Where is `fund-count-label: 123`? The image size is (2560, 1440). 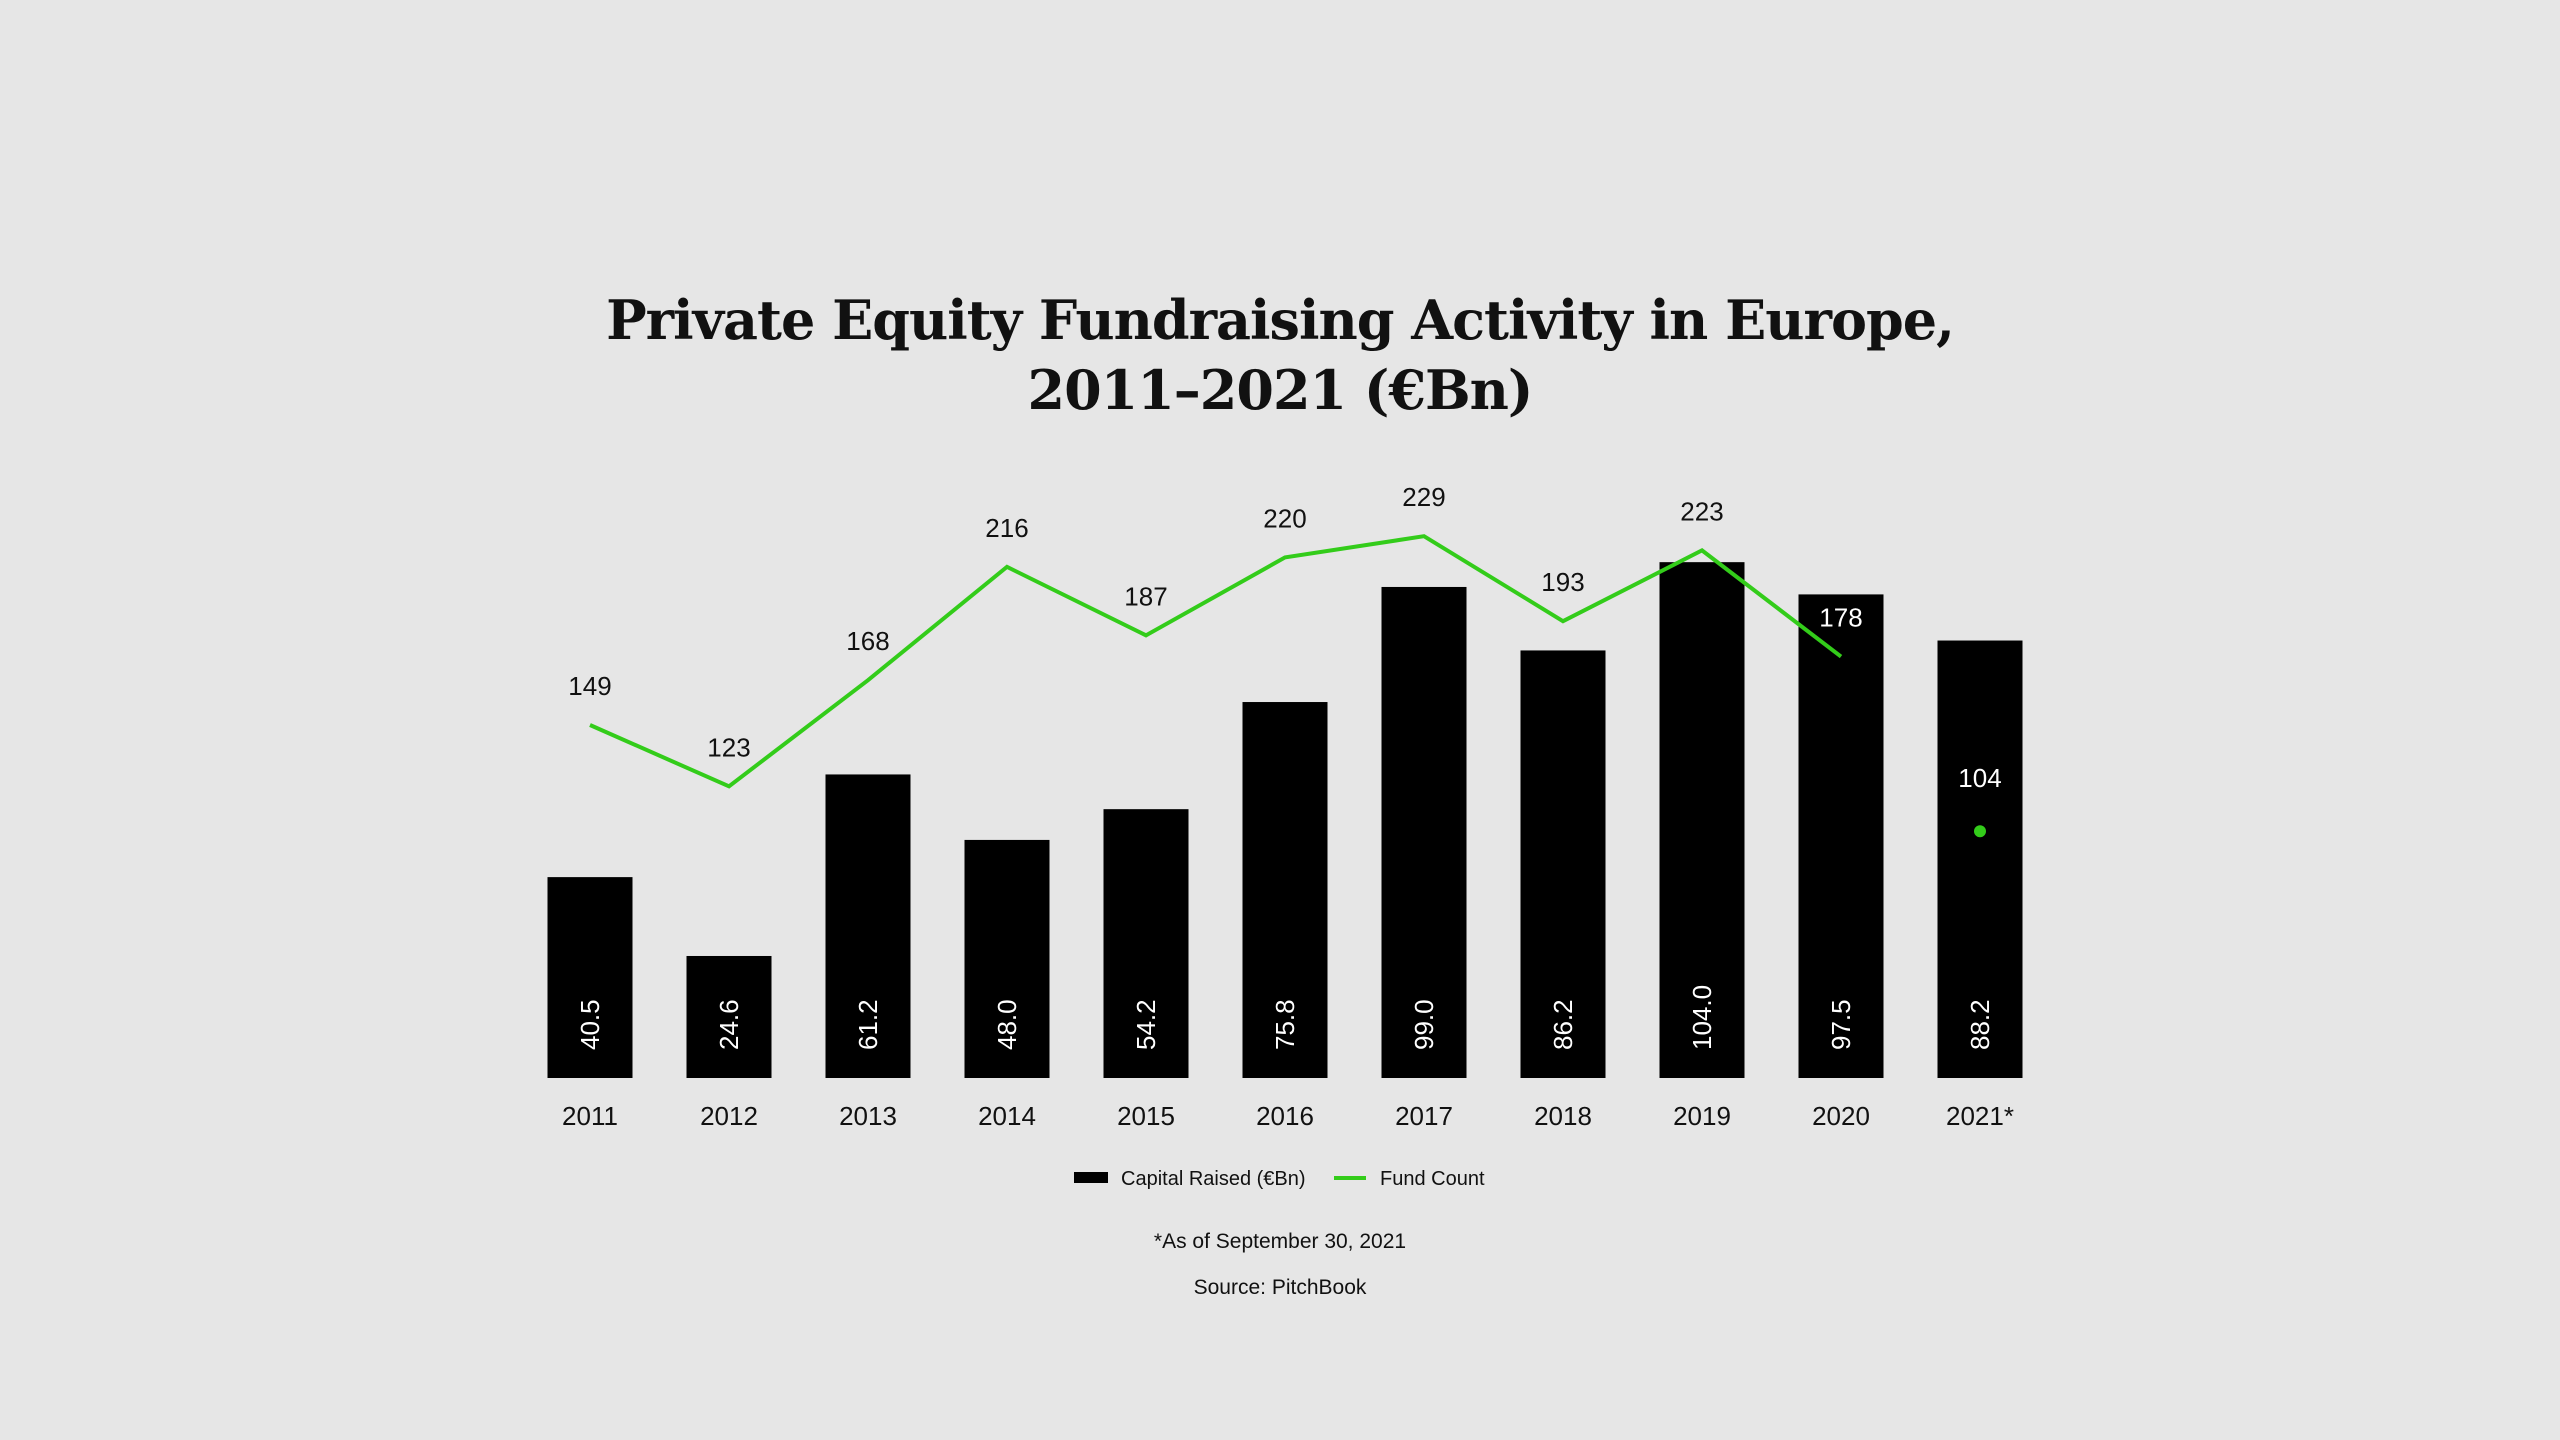
fund-count-label: 123 is located at coordinates (728, 747).